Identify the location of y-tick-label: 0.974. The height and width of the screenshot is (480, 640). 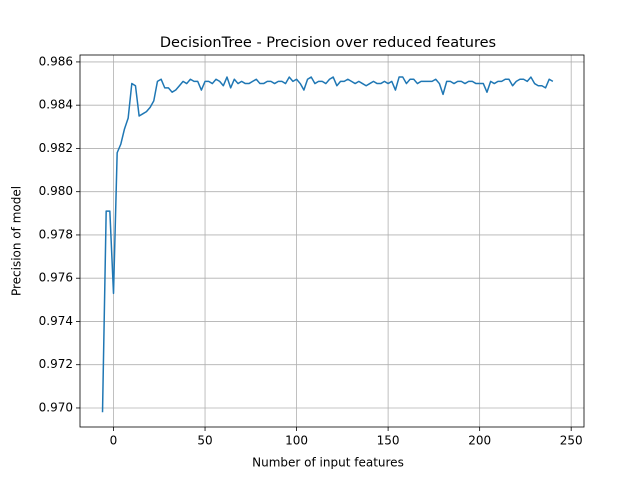
(56, 321).